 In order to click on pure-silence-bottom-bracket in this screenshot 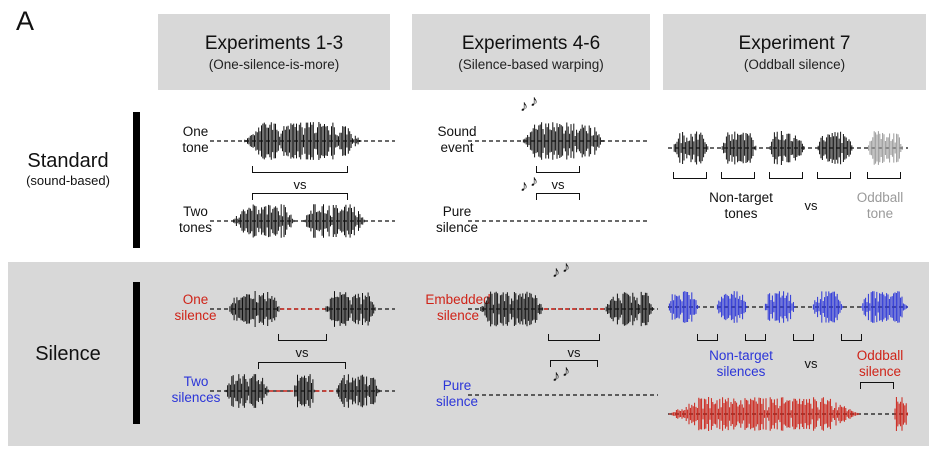, I will do `click(574, 363)`.